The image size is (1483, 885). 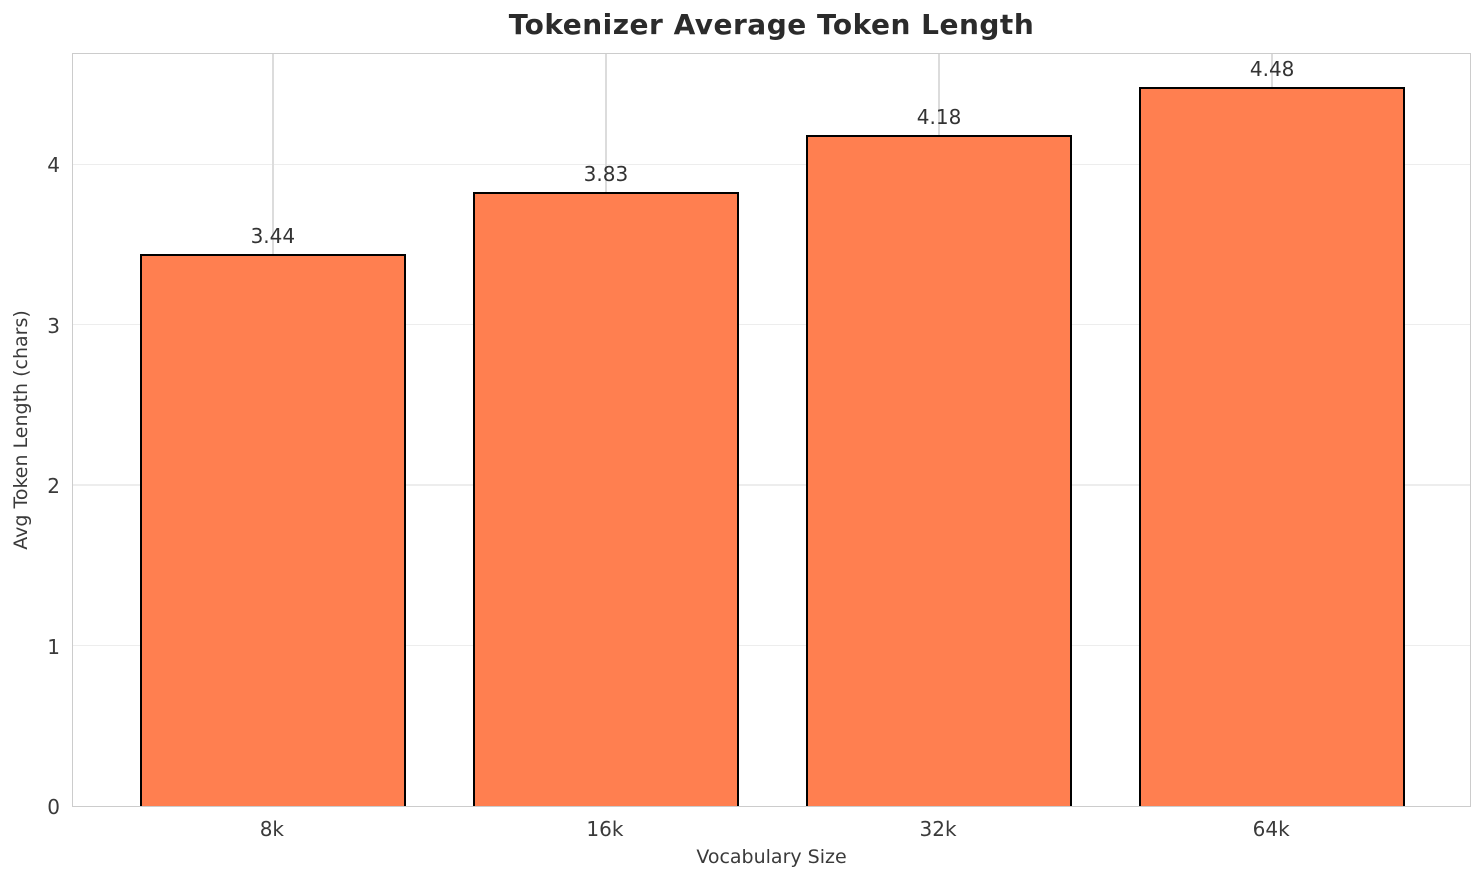 I want to click on chart-title: Tokenizer Average Token Length, so click(x=771, y=24).